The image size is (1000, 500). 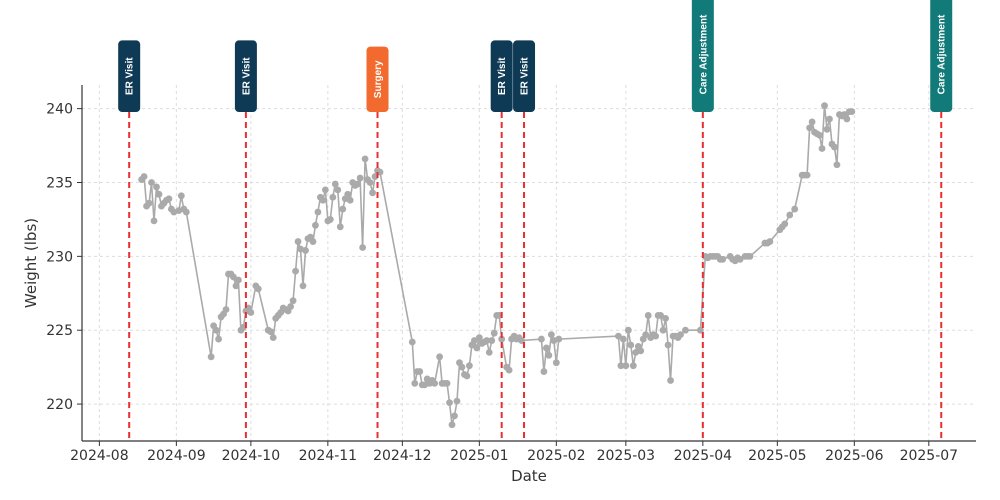 I want to click on x-tick-label: 2025-04, so click(x=703, y=456).